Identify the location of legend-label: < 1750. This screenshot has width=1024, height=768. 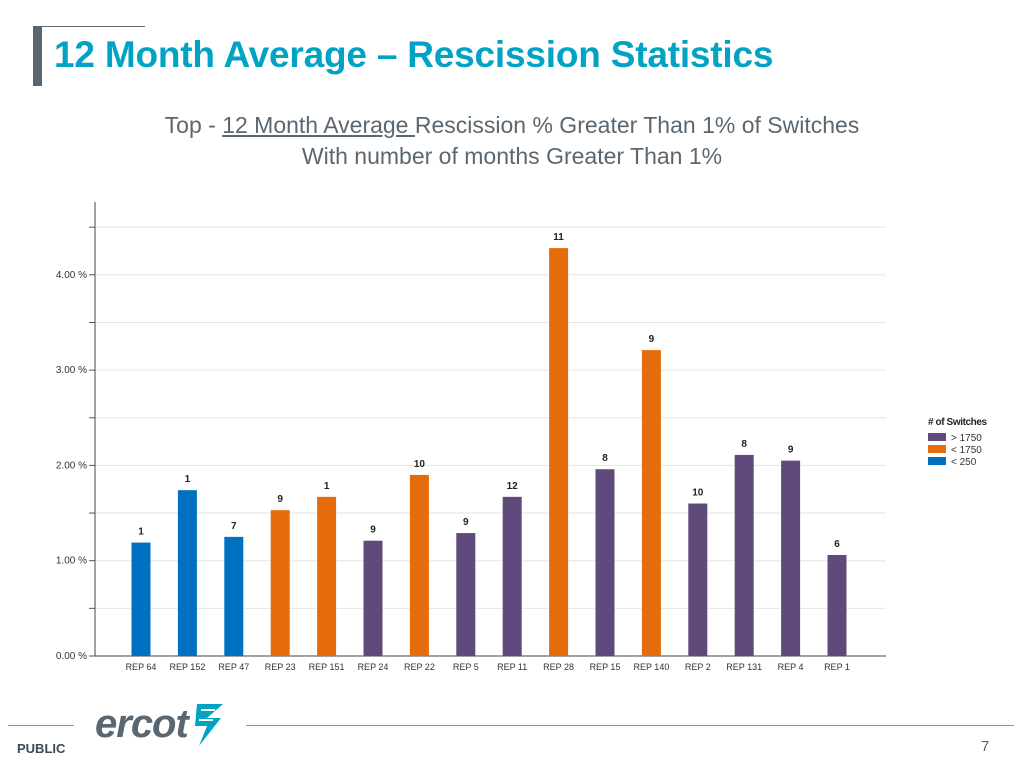
(966, 450).